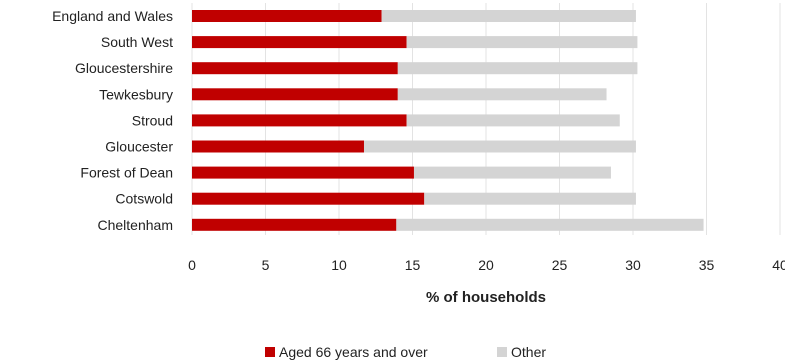 Image resolution: width=785 pixels, height=364 pixels. What do you see at coordinates (339, 265) in the screenshot?
I see `x-tick-label: 10` at bounding box center [339, 265].